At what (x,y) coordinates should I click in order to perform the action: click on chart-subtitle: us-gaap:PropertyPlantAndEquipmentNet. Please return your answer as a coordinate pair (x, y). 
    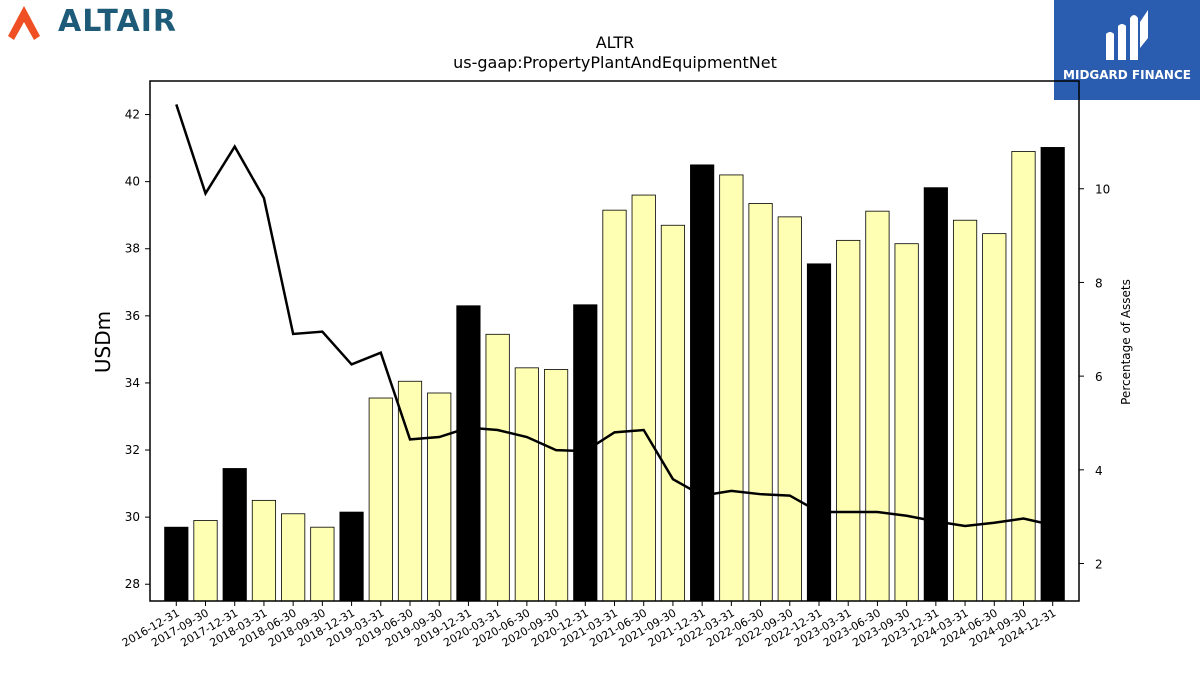
    Looking at the image, I should click on (615, 62).